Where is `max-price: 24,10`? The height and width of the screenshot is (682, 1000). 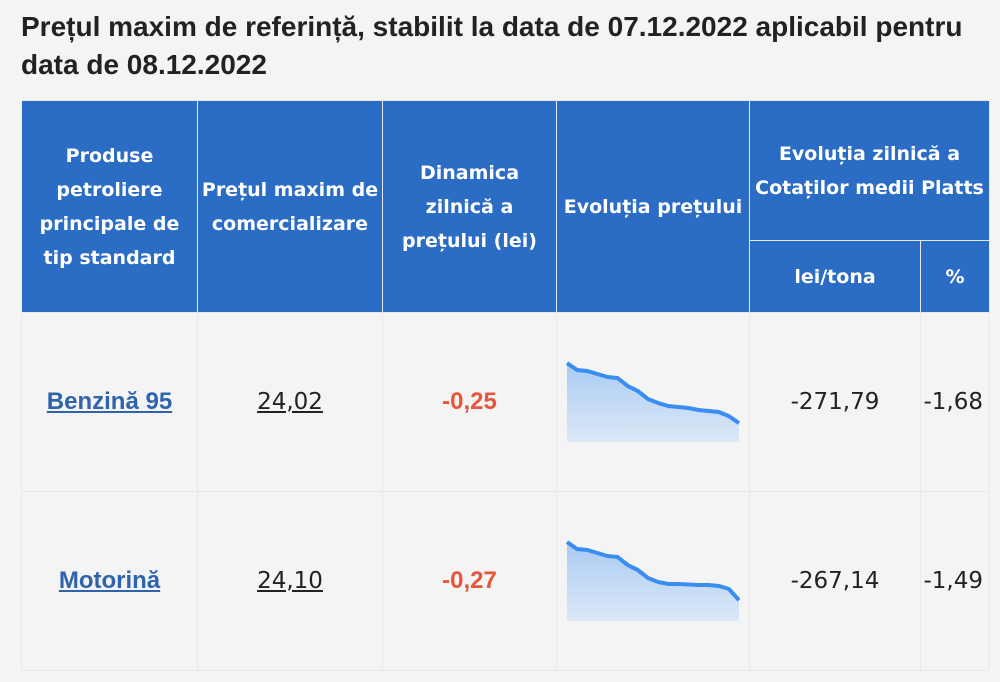 max-price: 24,10 is located at coordinates (290, 581).